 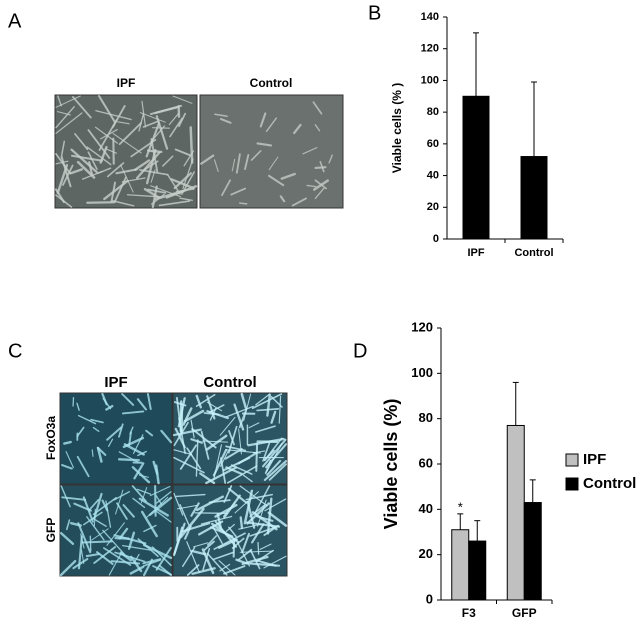 What do you see at coordinates (469, 613) in the screenshot?
I see `x-tick-label: F3` at bounding box center [469, 613].